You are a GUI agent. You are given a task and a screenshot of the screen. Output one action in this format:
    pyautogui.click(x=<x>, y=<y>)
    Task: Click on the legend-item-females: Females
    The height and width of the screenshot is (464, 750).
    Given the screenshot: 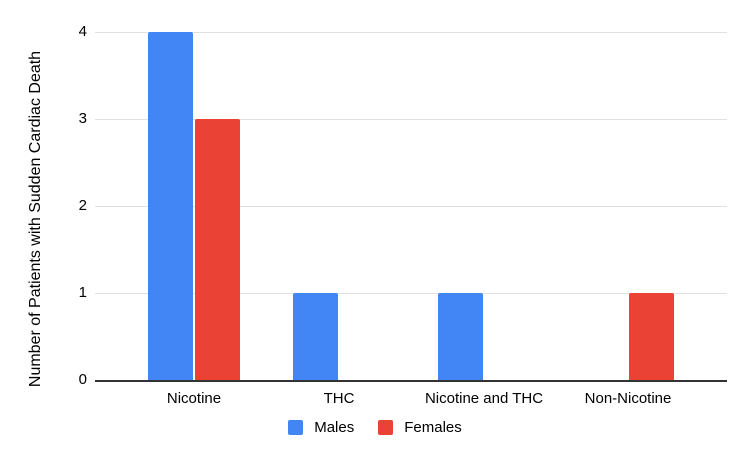 What is the action you would take?
    pyautogui.click(x=420, y=427)
    